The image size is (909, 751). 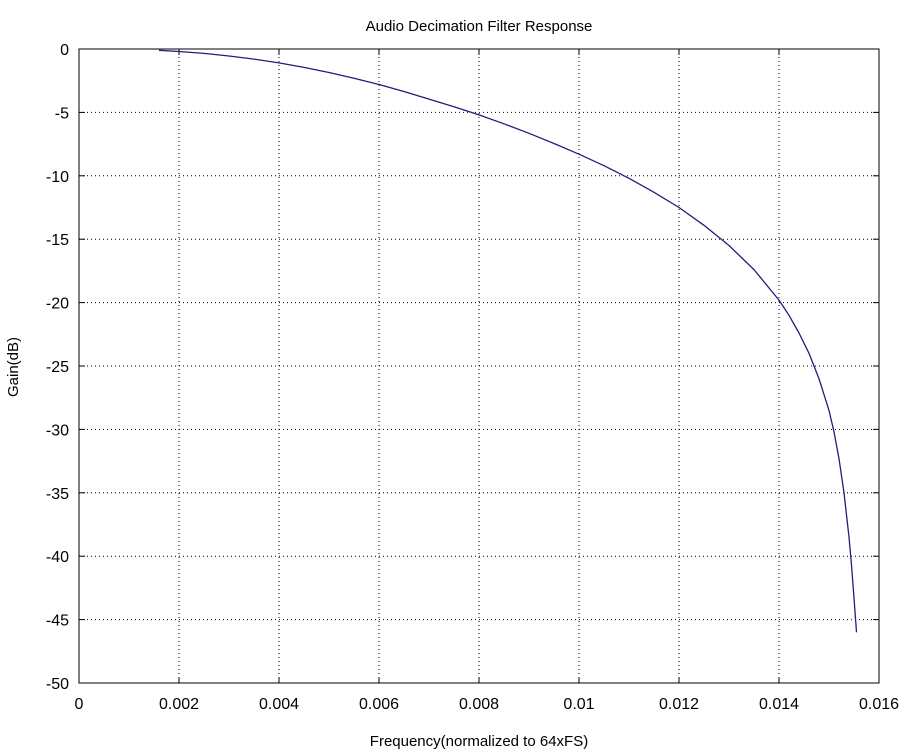 I want to click on y-tick-label: -15, so click(x=57, y=240).